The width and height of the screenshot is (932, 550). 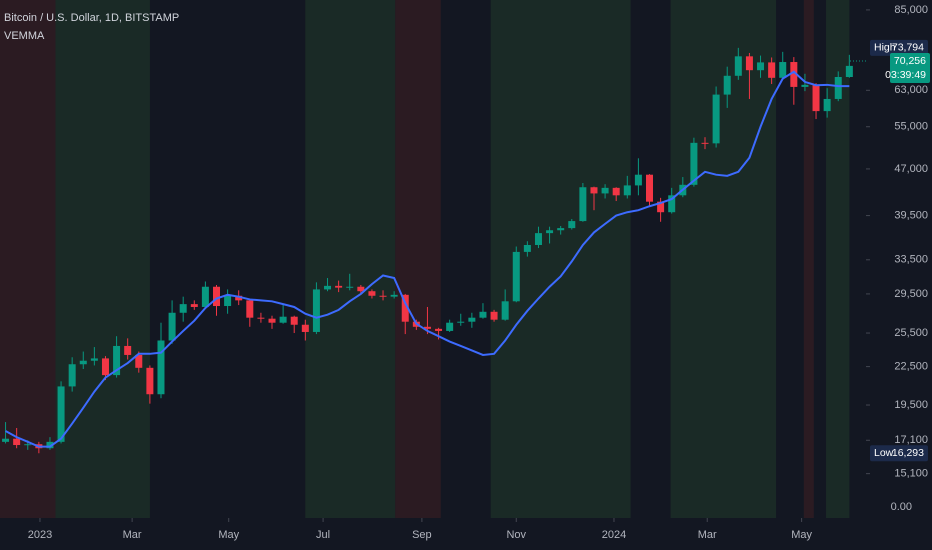 I want to click on y-tick-label: 47,000, so click(x=911, y=169).